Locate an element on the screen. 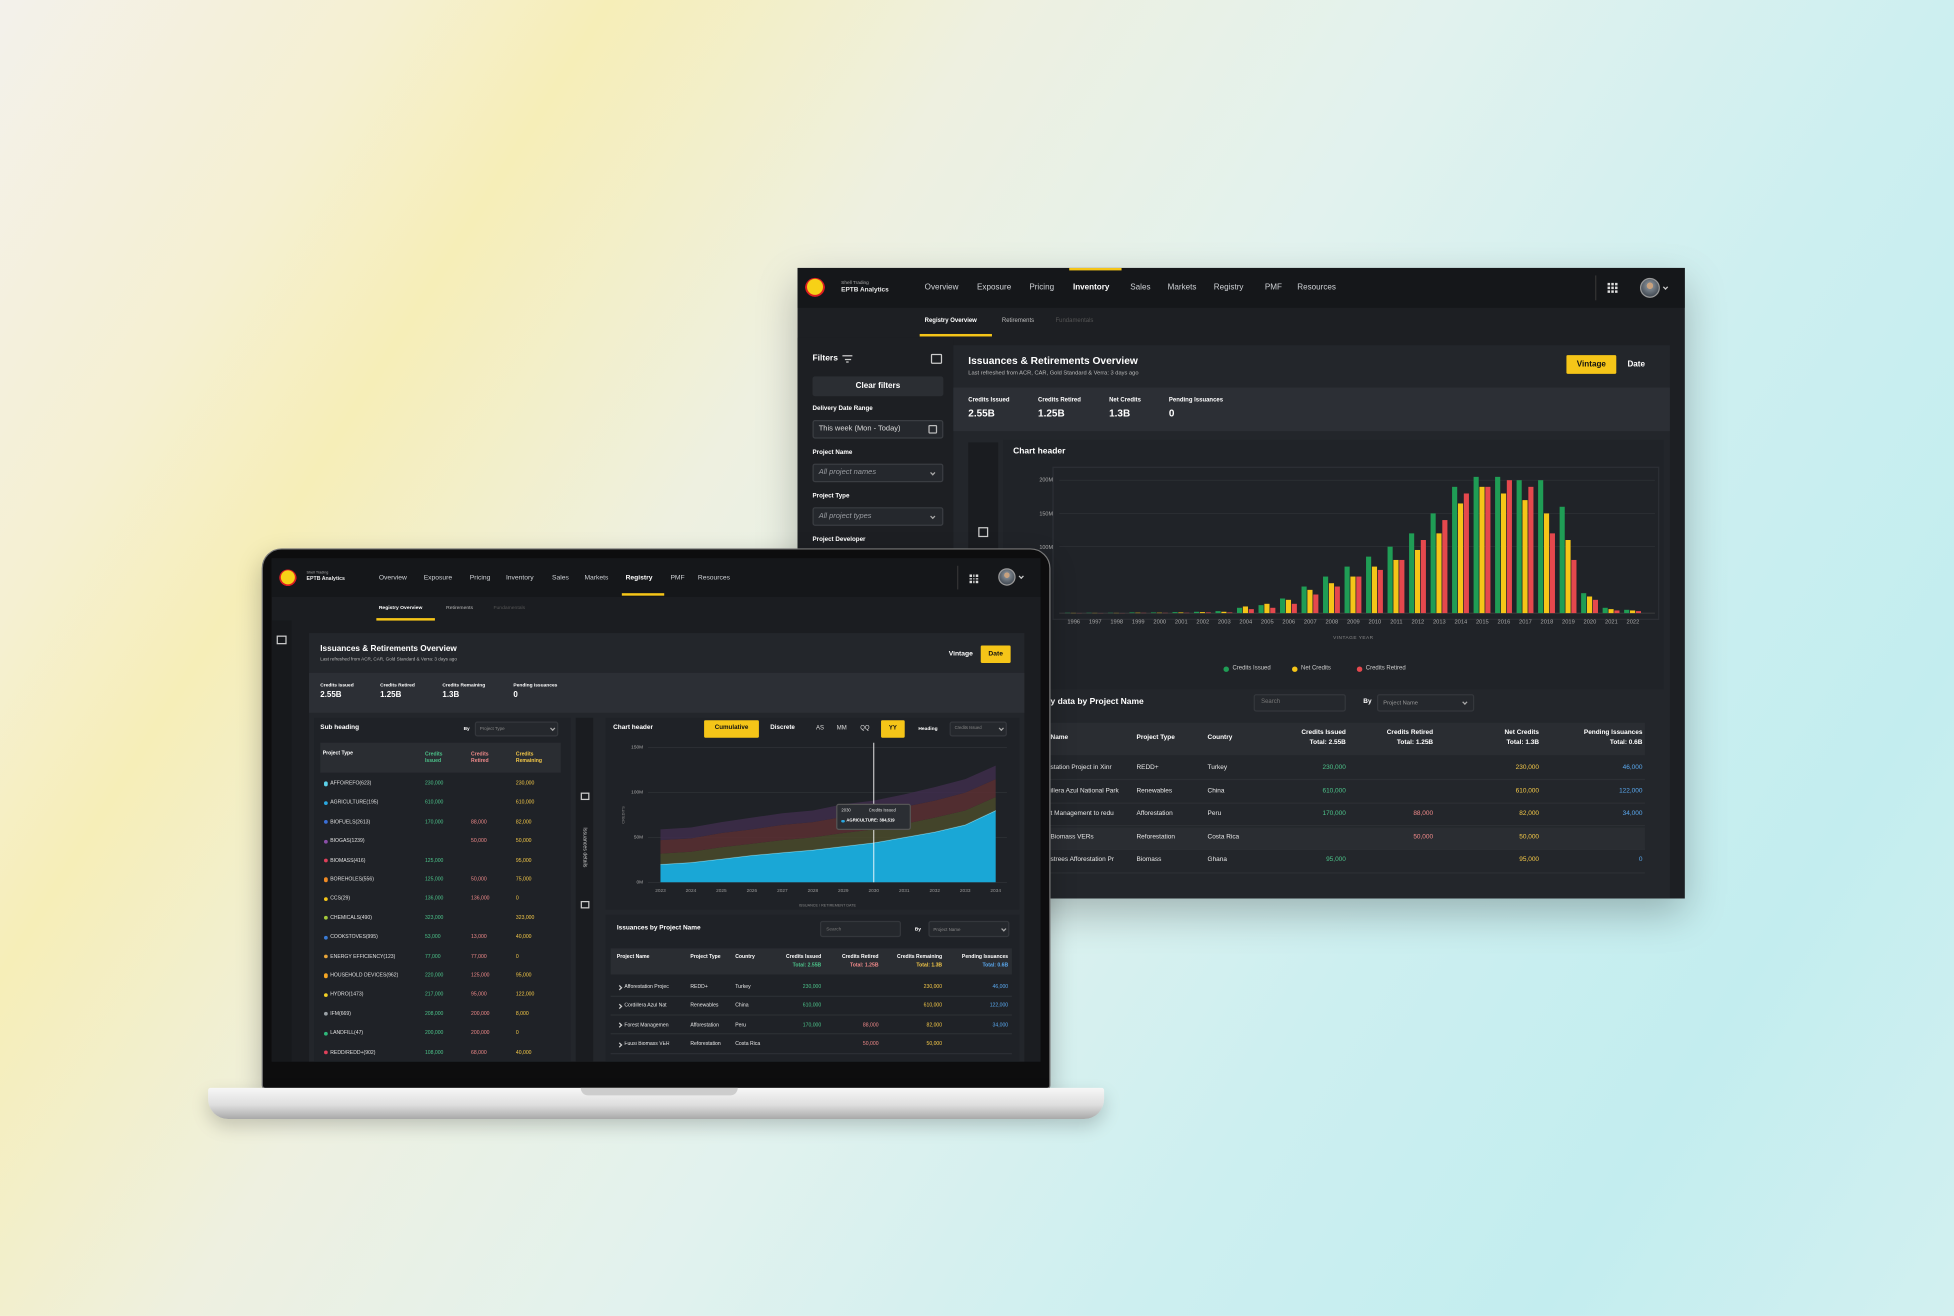  table-cell: 610,000 is located at coordinates (1334, 791).